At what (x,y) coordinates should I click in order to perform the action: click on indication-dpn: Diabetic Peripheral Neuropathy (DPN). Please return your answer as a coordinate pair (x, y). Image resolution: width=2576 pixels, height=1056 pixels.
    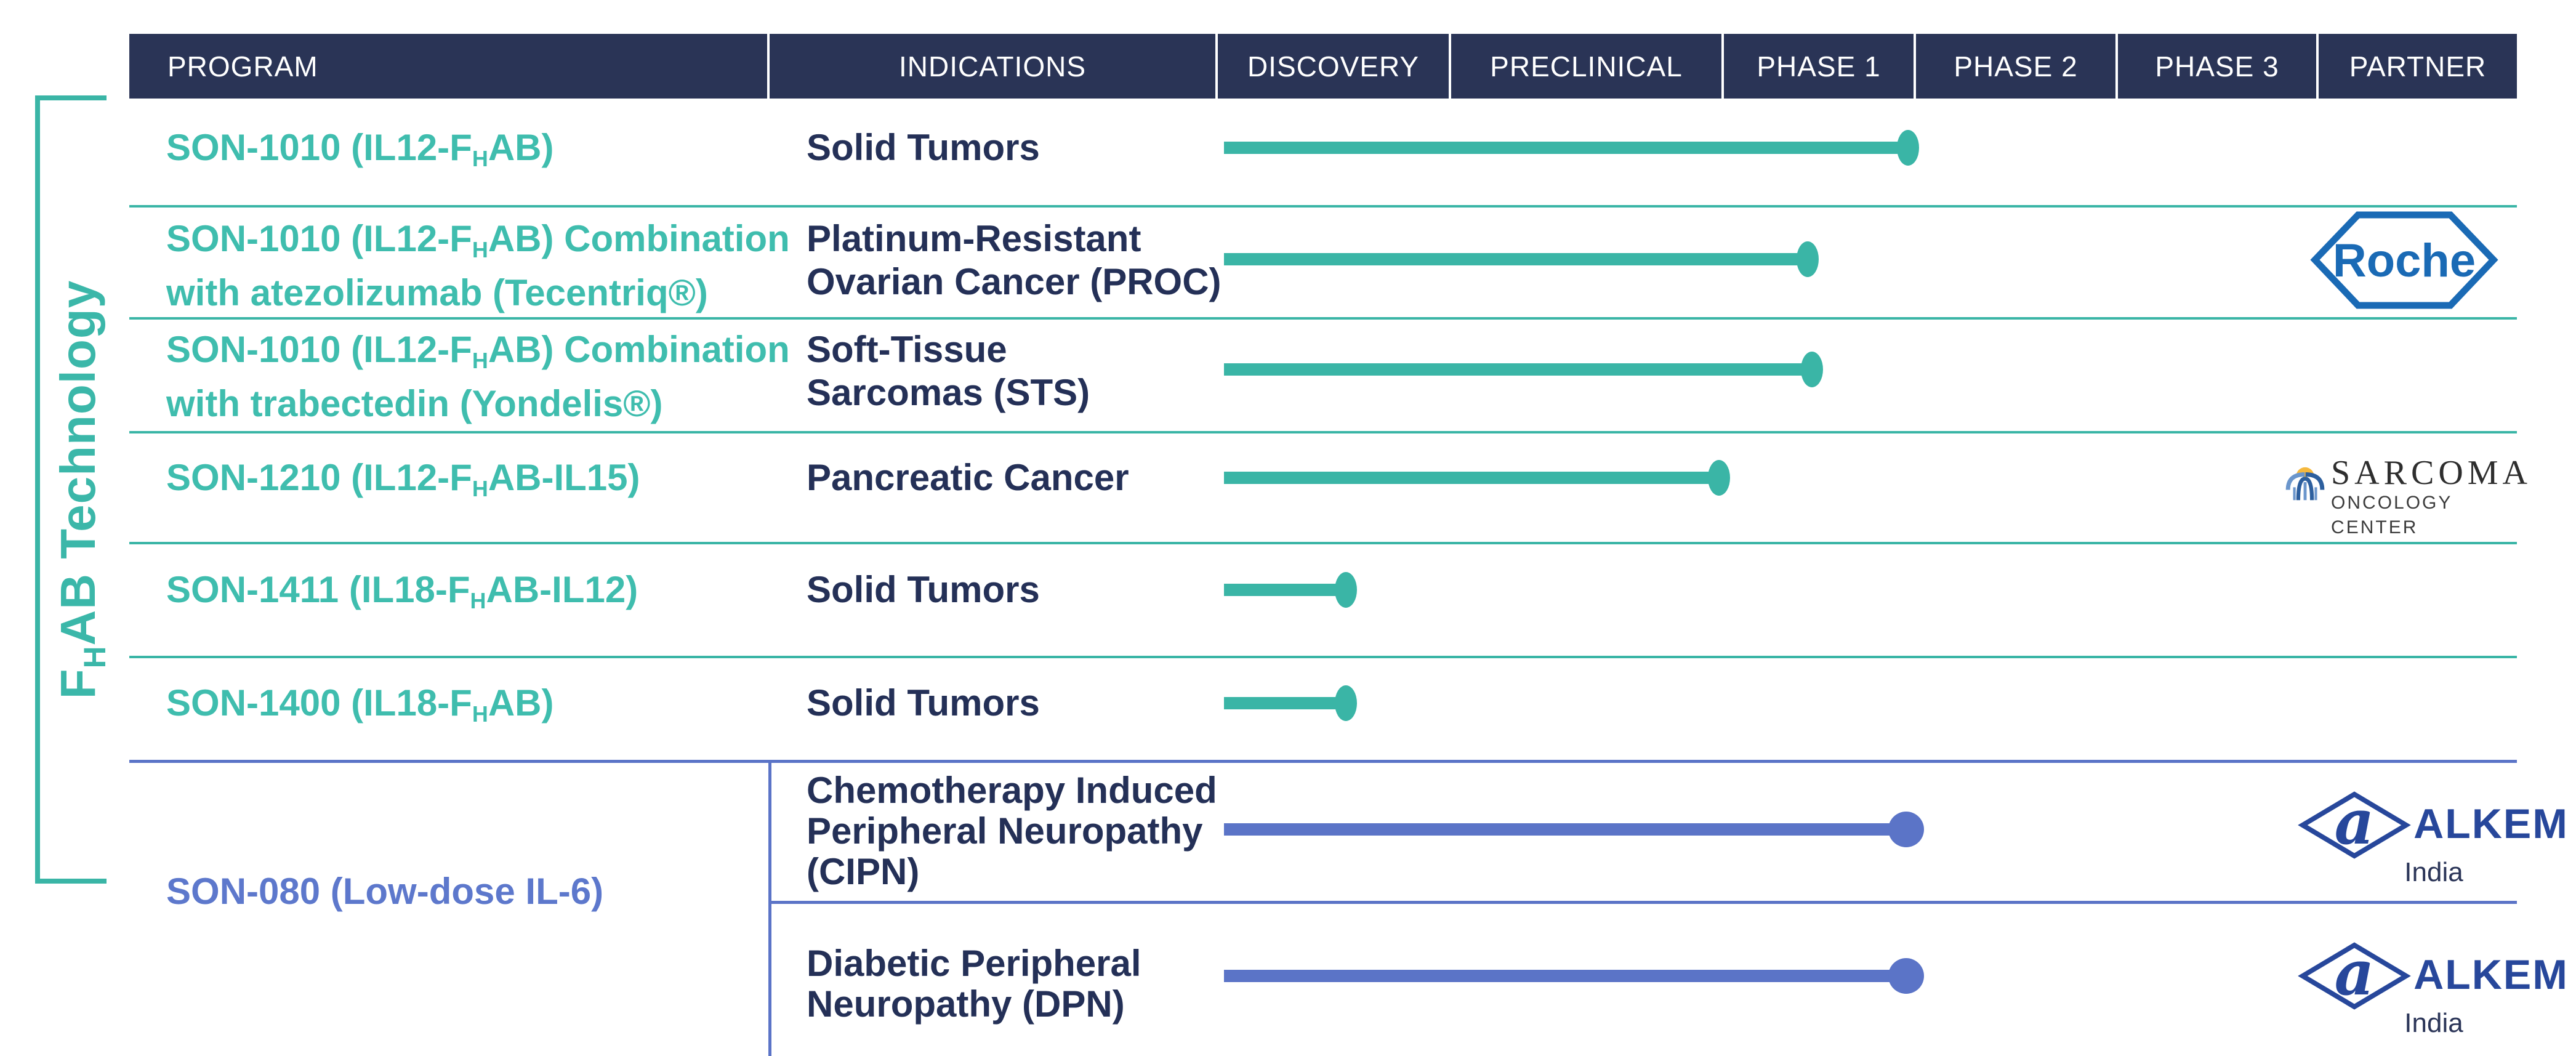
    Looking at the image, I should click on (974, 984).